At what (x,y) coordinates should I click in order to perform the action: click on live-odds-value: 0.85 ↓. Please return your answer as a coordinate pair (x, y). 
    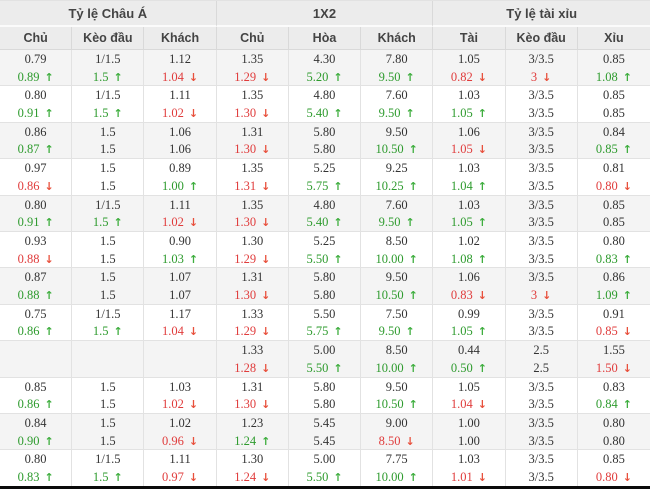
    Looking at the image, I should click on (613, 331).